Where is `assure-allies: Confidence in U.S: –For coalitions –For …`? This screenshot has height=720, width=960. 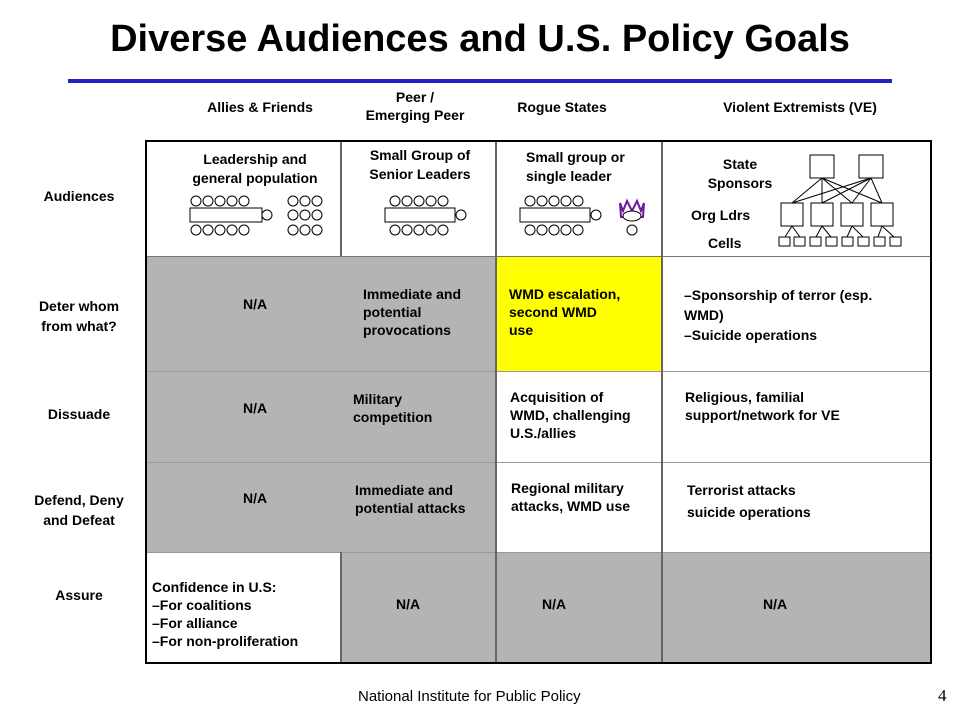
assure-allies: Confidence in U.S: –For coalitions –For … is located at coordinates (225, 614).